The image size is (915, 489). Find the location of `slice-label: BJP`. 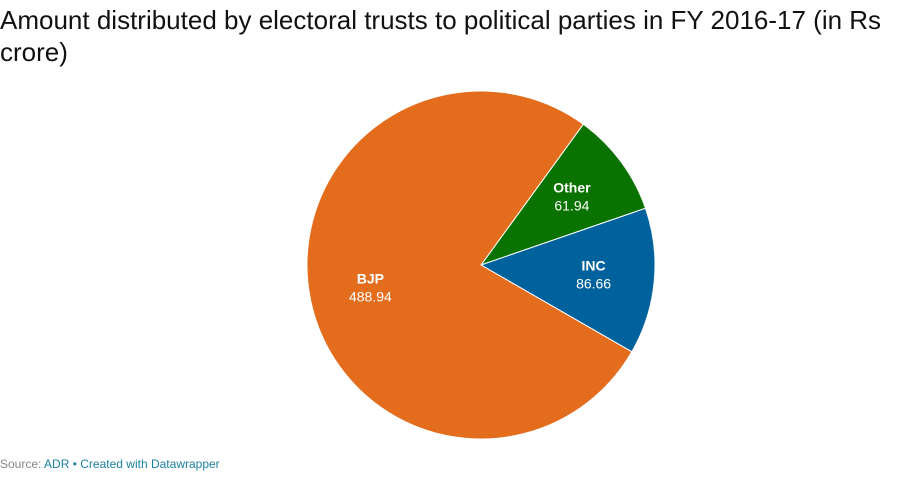

slice-label: BJP is located at coordinates (370, 278).